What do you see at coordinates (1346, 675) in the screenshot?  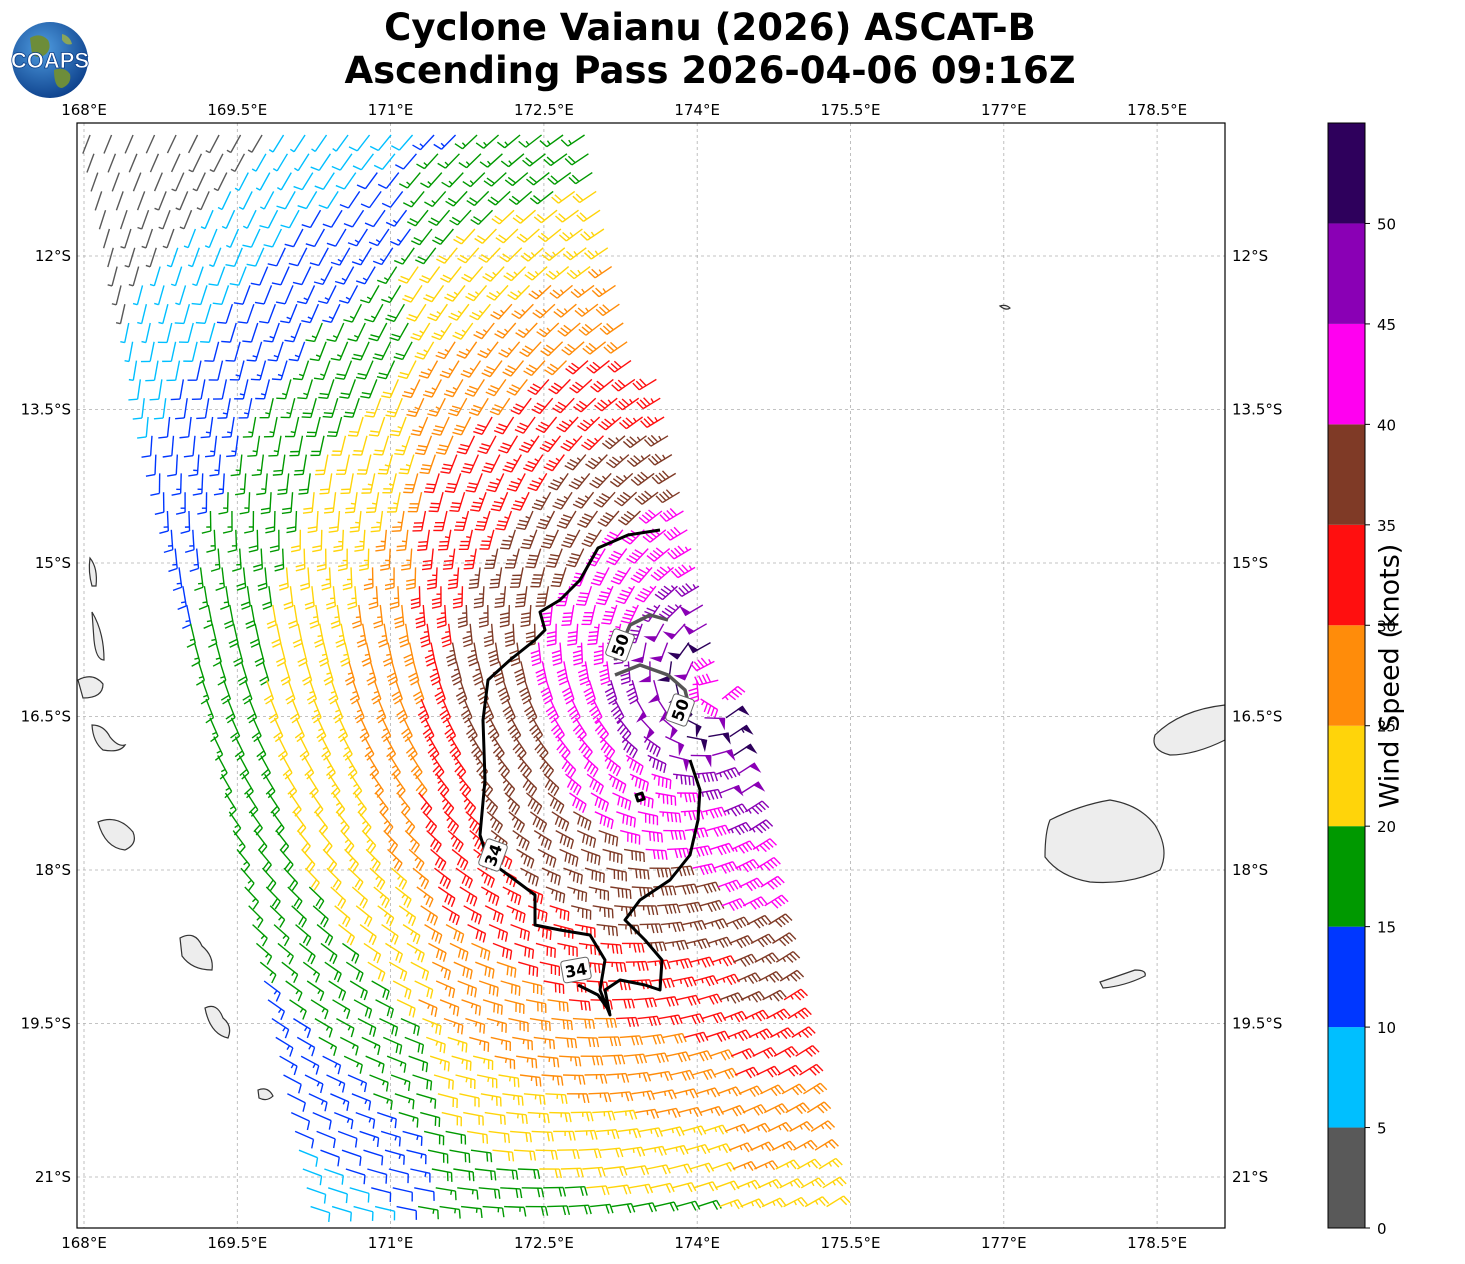 I see `colorbar-band` at bounding box center [1346, 675].